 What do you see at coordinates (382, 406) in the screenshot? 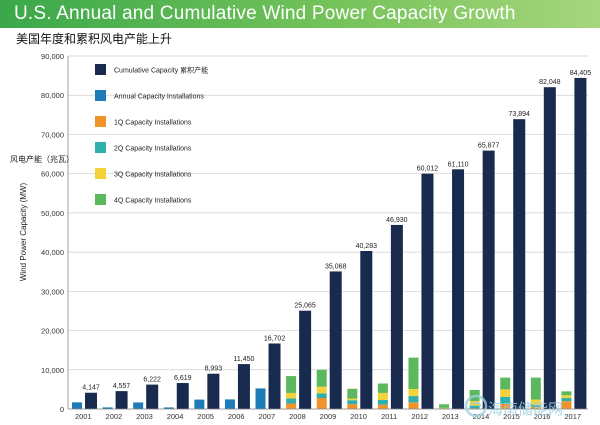
I see `q1-bar-2011` at bounding box center [382, 406].